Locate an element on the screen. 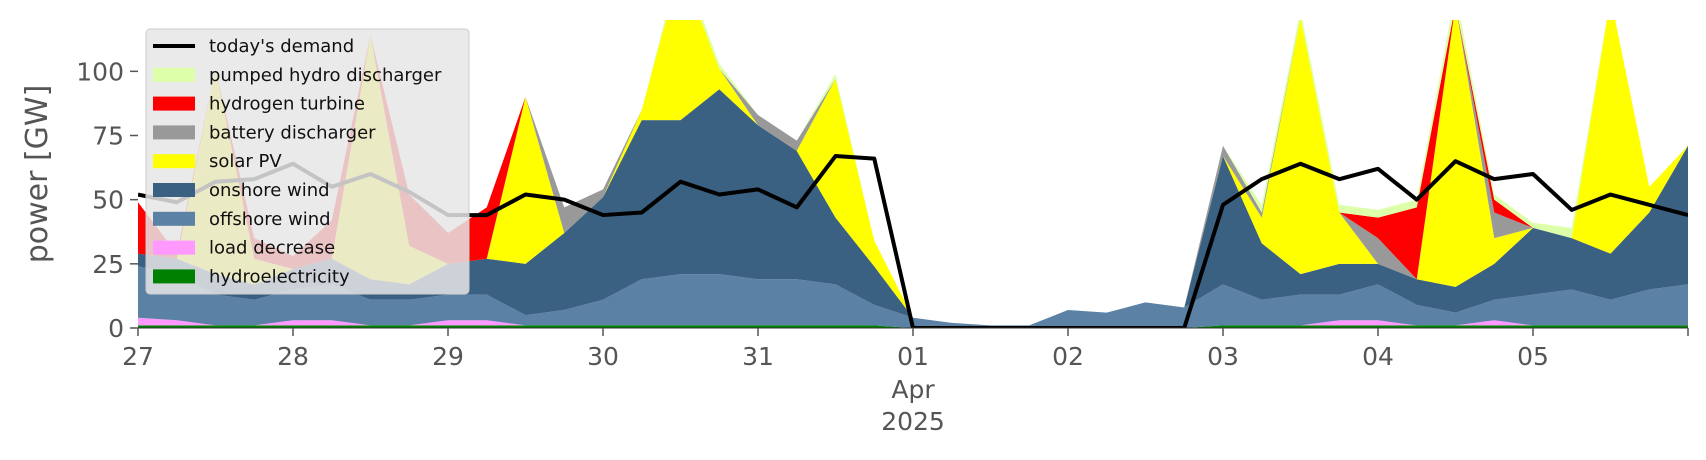  x-tick-label: 27 is located at coordinates (138, 356).